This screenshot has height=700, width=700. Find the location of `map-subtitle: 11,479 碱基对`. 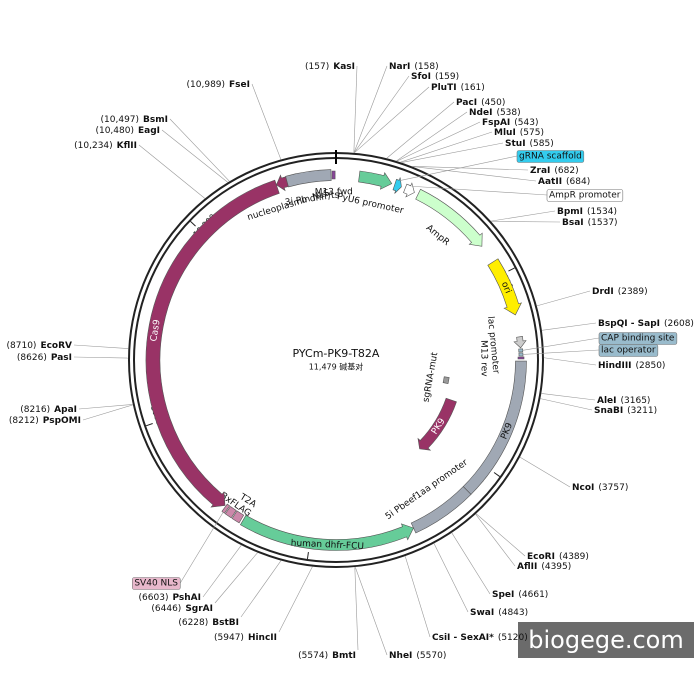

map-subtitle: 11,479 碱基对 is located at coordinates (336, 367).